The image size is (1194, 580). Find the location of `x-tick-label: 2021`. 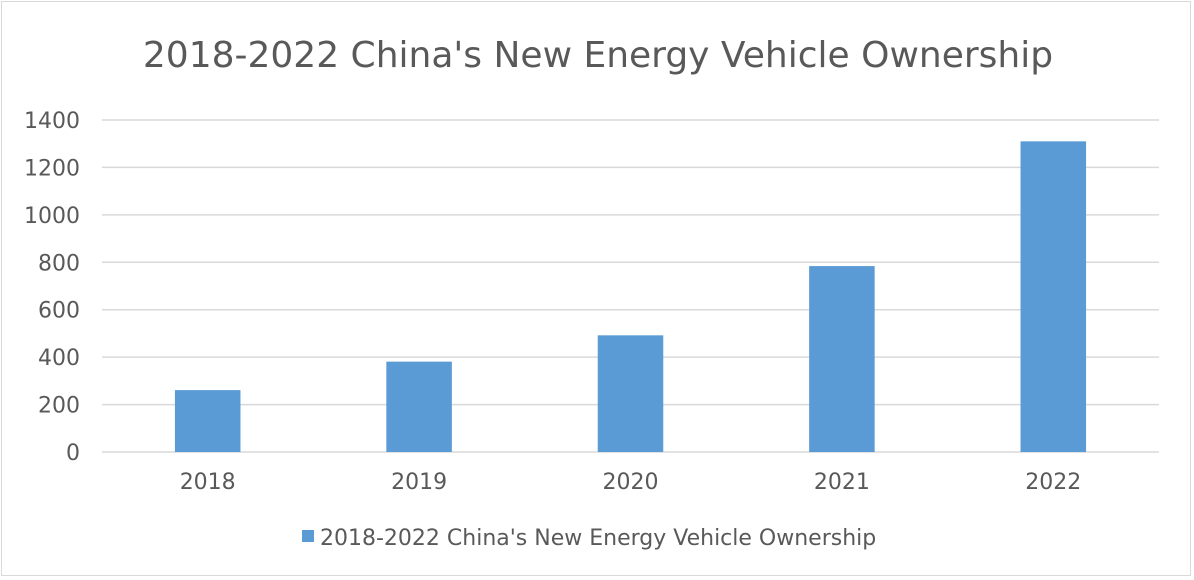

x-tick-label: 2021 is located at coordinates (842, 482).